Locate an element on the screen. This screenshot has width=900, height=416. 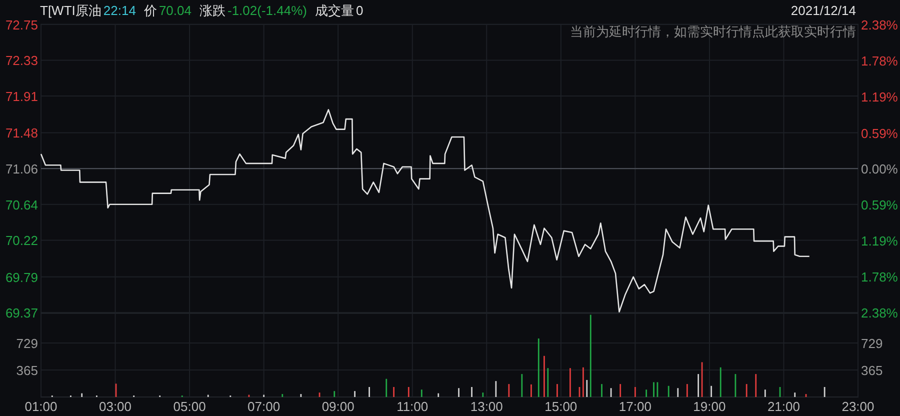
y-tick-label: 72.33 is located at coordinates (21, 60).